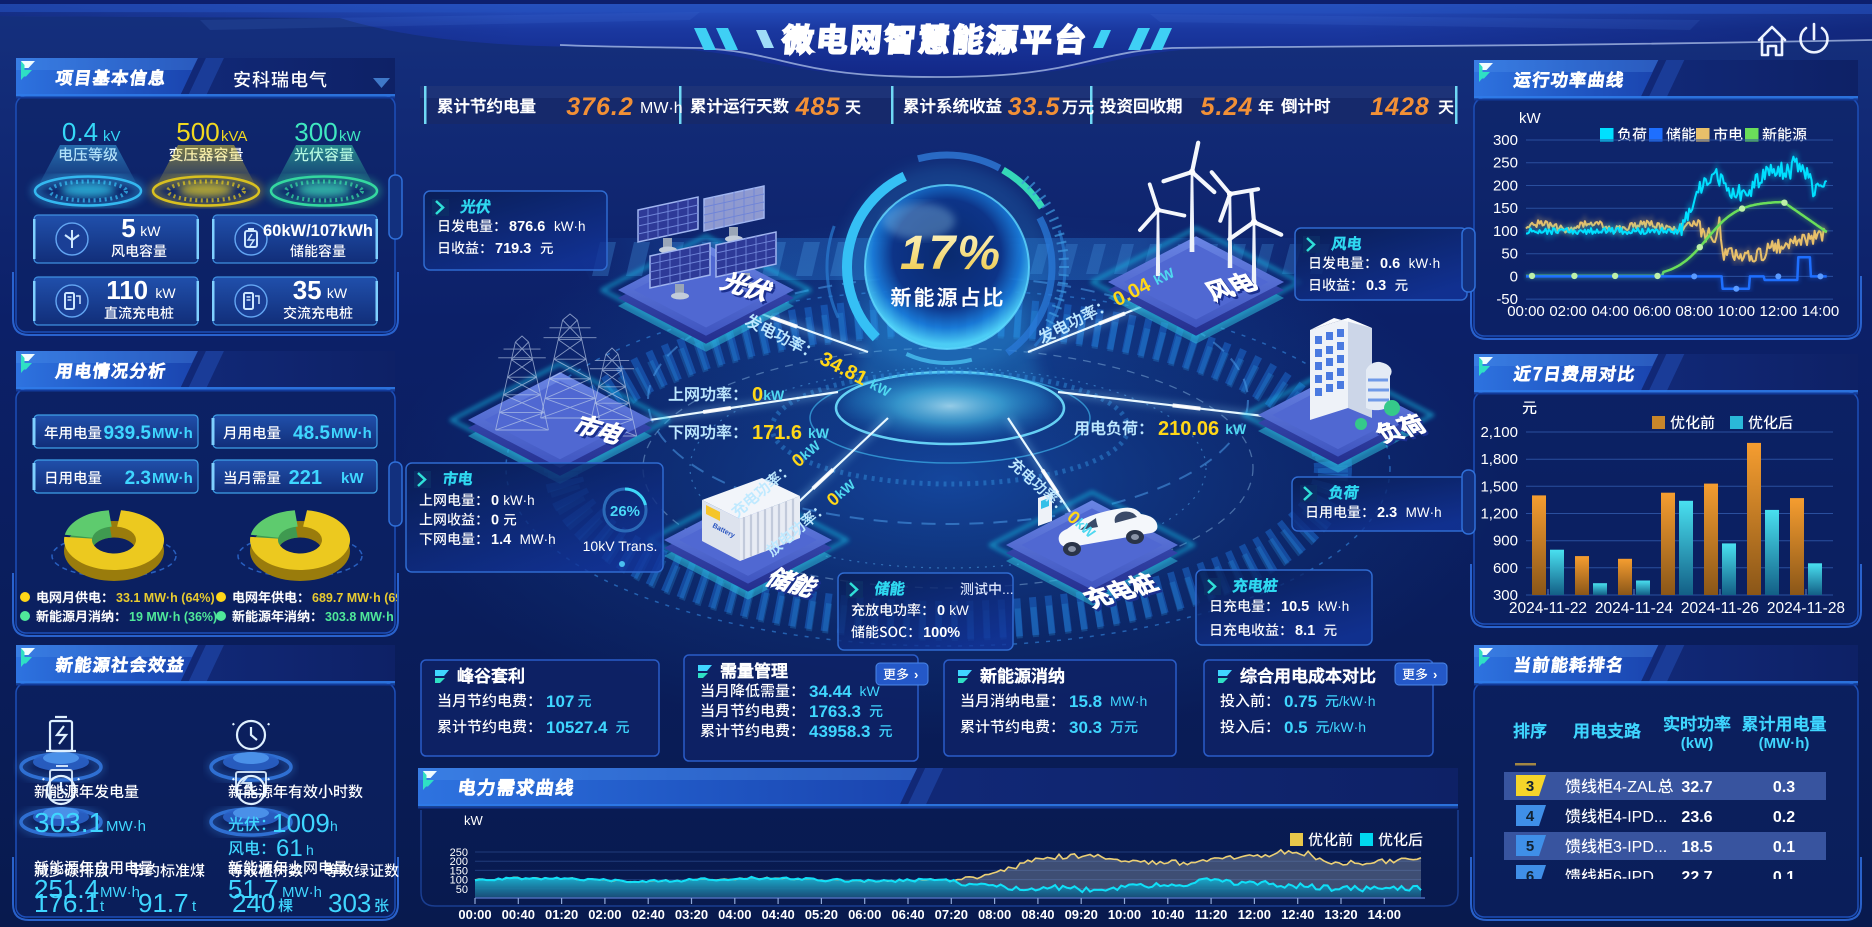 This screenshot has width=1872, height=927. I want to click on svg-text: 6, so click(1530, 876).